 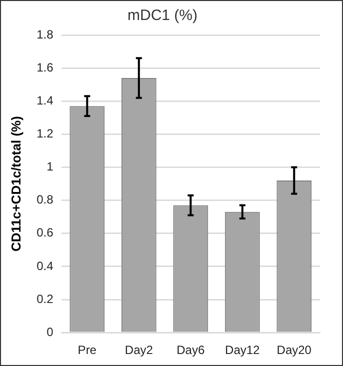 What do you see at coordinates (45, 67) in the screenshot?
I see `y-tick-label: 1.6` at bounding box center [45, 67].